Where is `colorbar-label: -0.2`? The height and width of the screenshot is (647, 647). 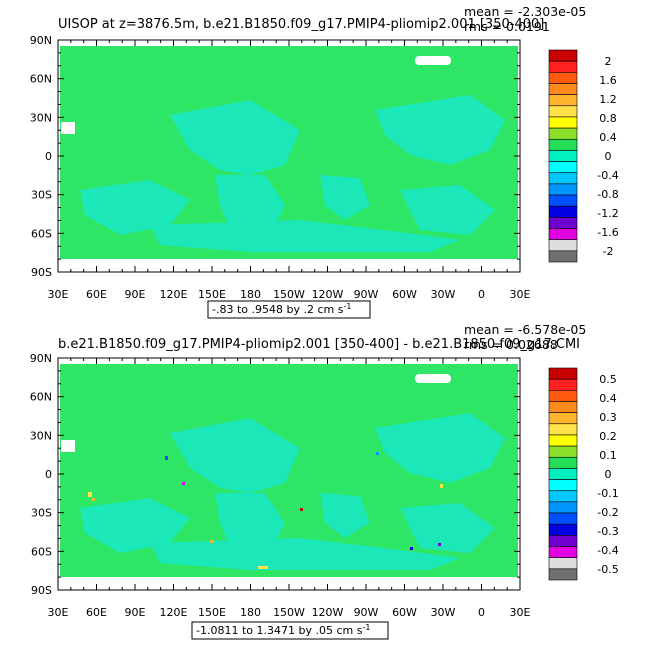
colorbar-label: -0.2 is located at coordinates (607, 512).